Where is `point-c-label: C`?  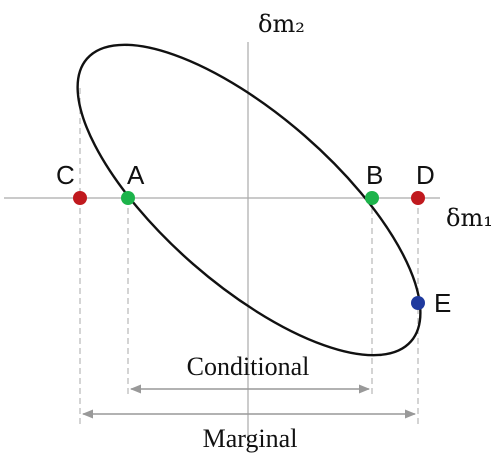 point-c-label: C is located at coordinates (65, 175).